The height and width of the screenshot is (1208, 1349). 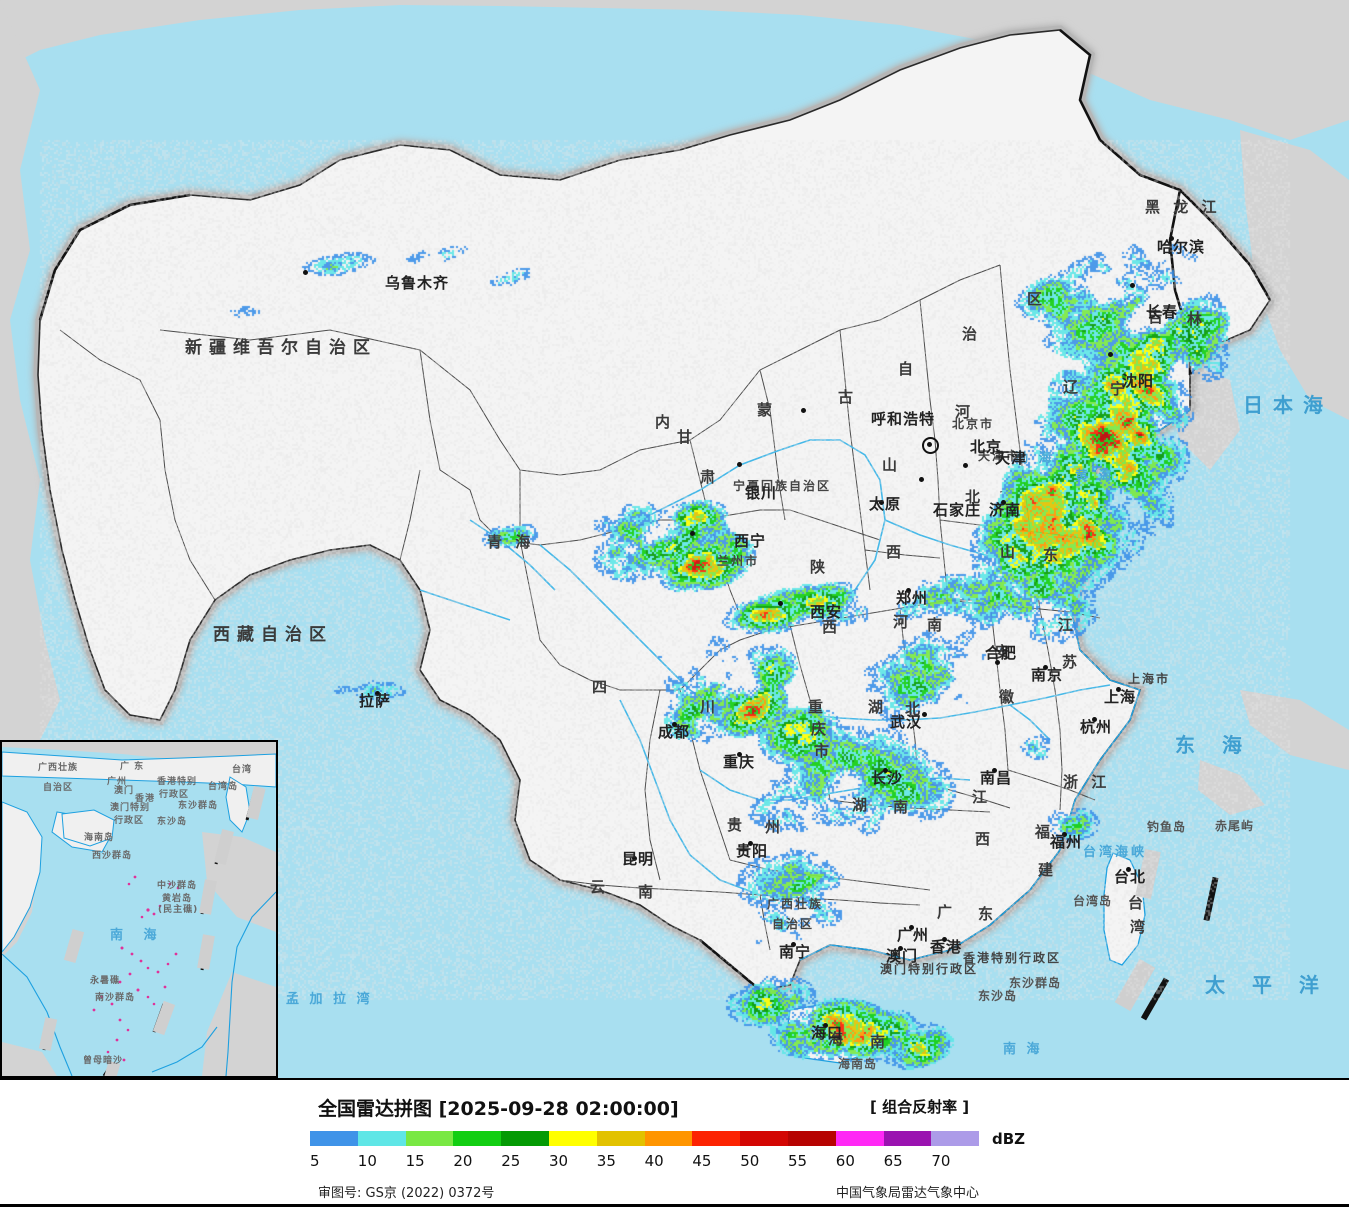 I want to click on tick-45: 45, so click(x=702, y=1161).